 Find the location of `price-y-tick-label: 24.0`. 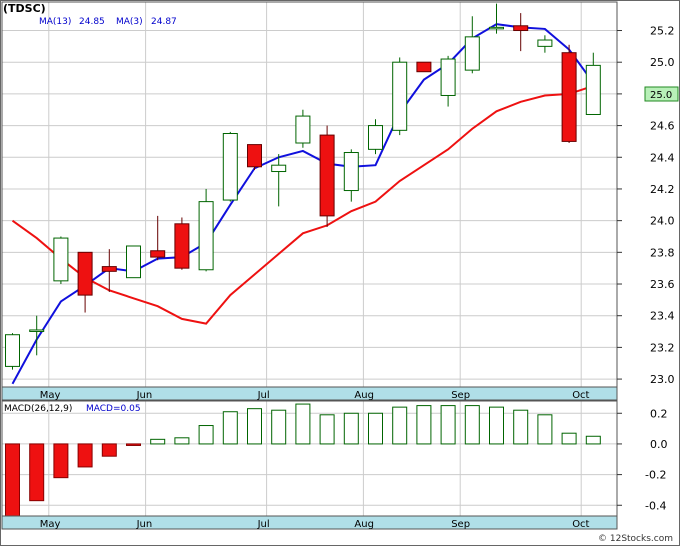

price-y-tick-label: 24.0 is located at coordinates (662, 221).